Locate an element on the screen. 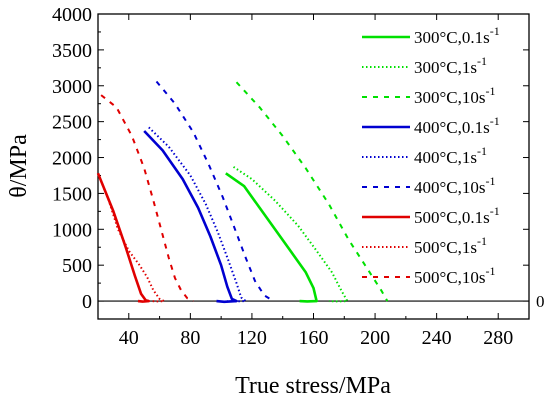 This screenshot has width=550, height=403. legend-label-9: 500°C,10s-1 is located at coordinates (455, 275).